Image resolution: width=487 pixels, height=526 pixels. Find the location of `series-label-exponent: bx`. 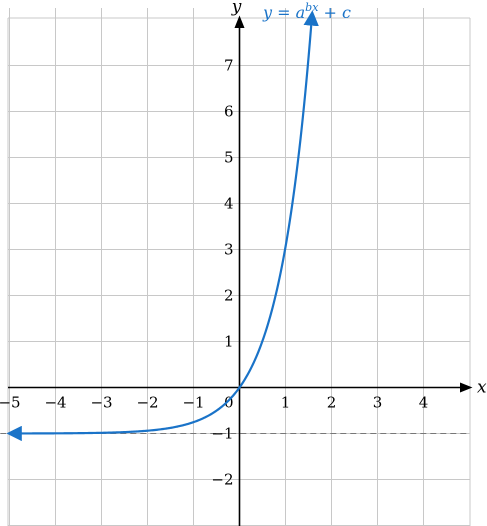

series-label-exponent: bx is located at coordinates (312, 7).